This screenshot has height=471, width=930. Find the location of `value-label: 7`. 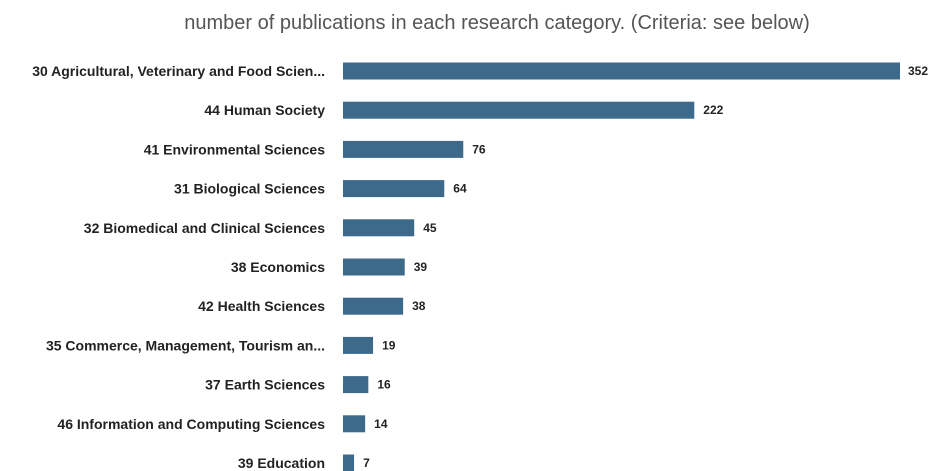

value-label: 7 is located at coordinates (366, 463).